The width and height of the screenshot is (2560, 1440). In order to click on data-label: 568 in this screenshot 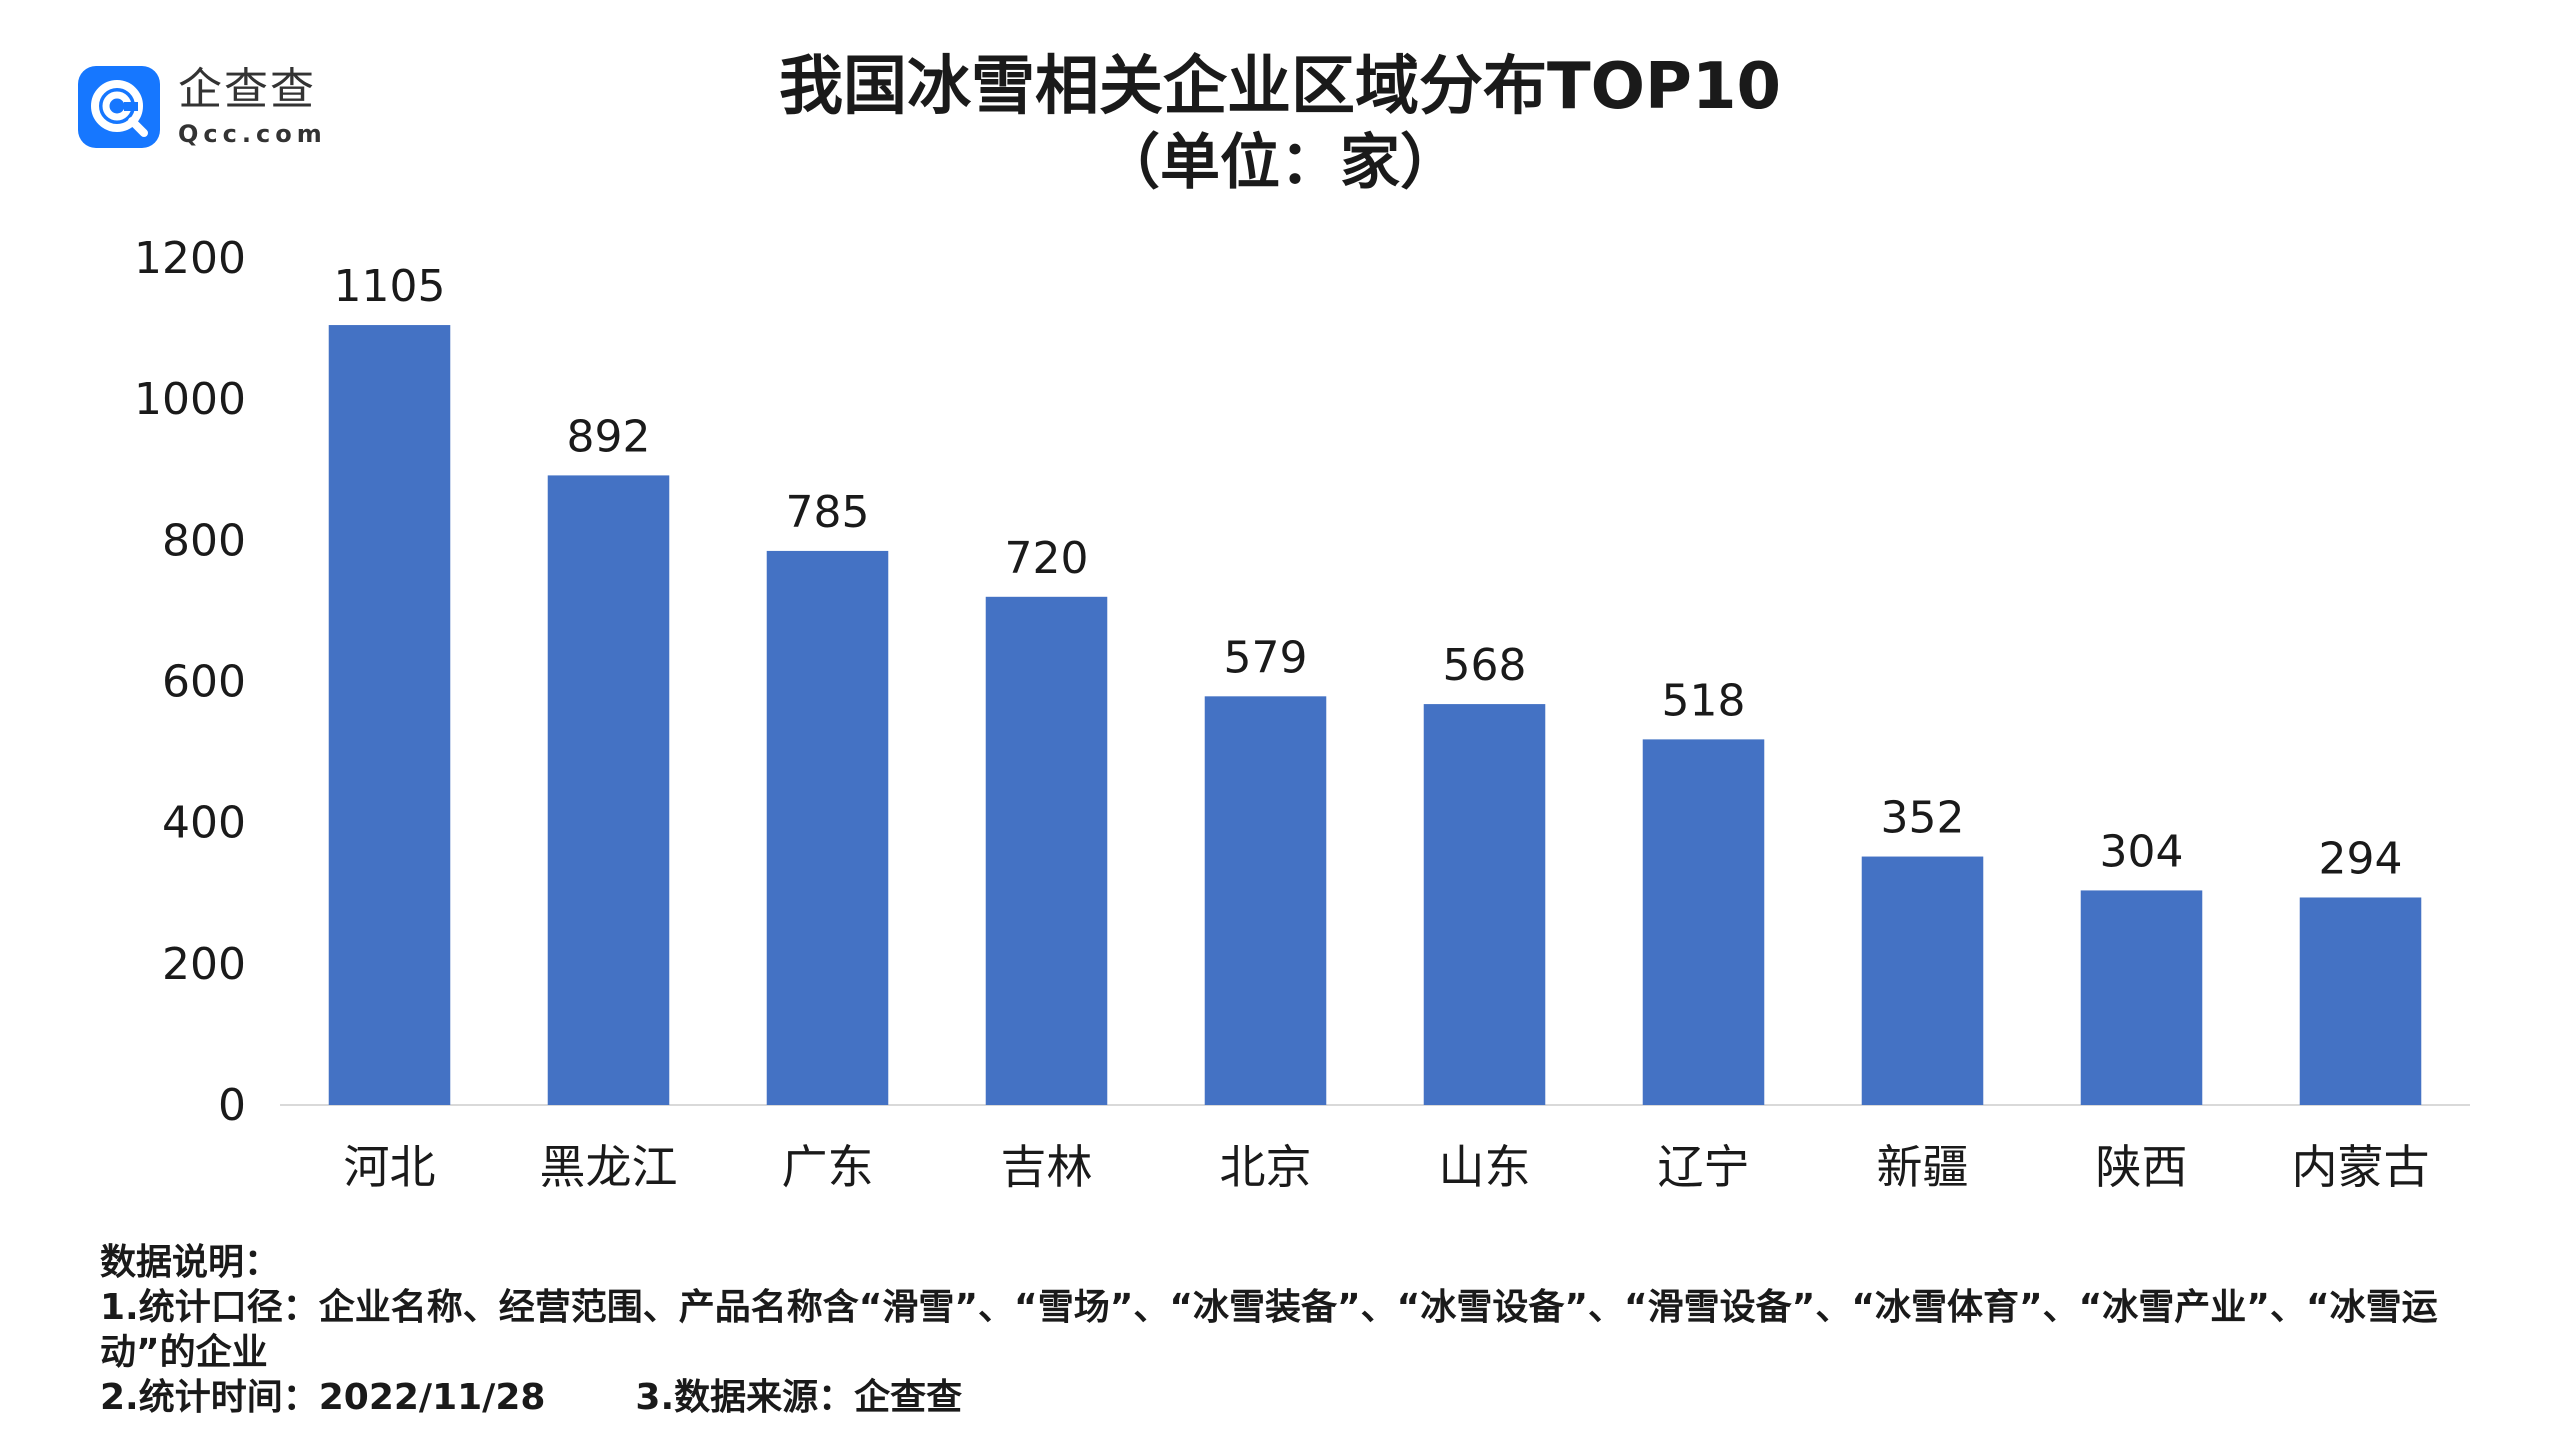, I will do `click(1485, 665)`.